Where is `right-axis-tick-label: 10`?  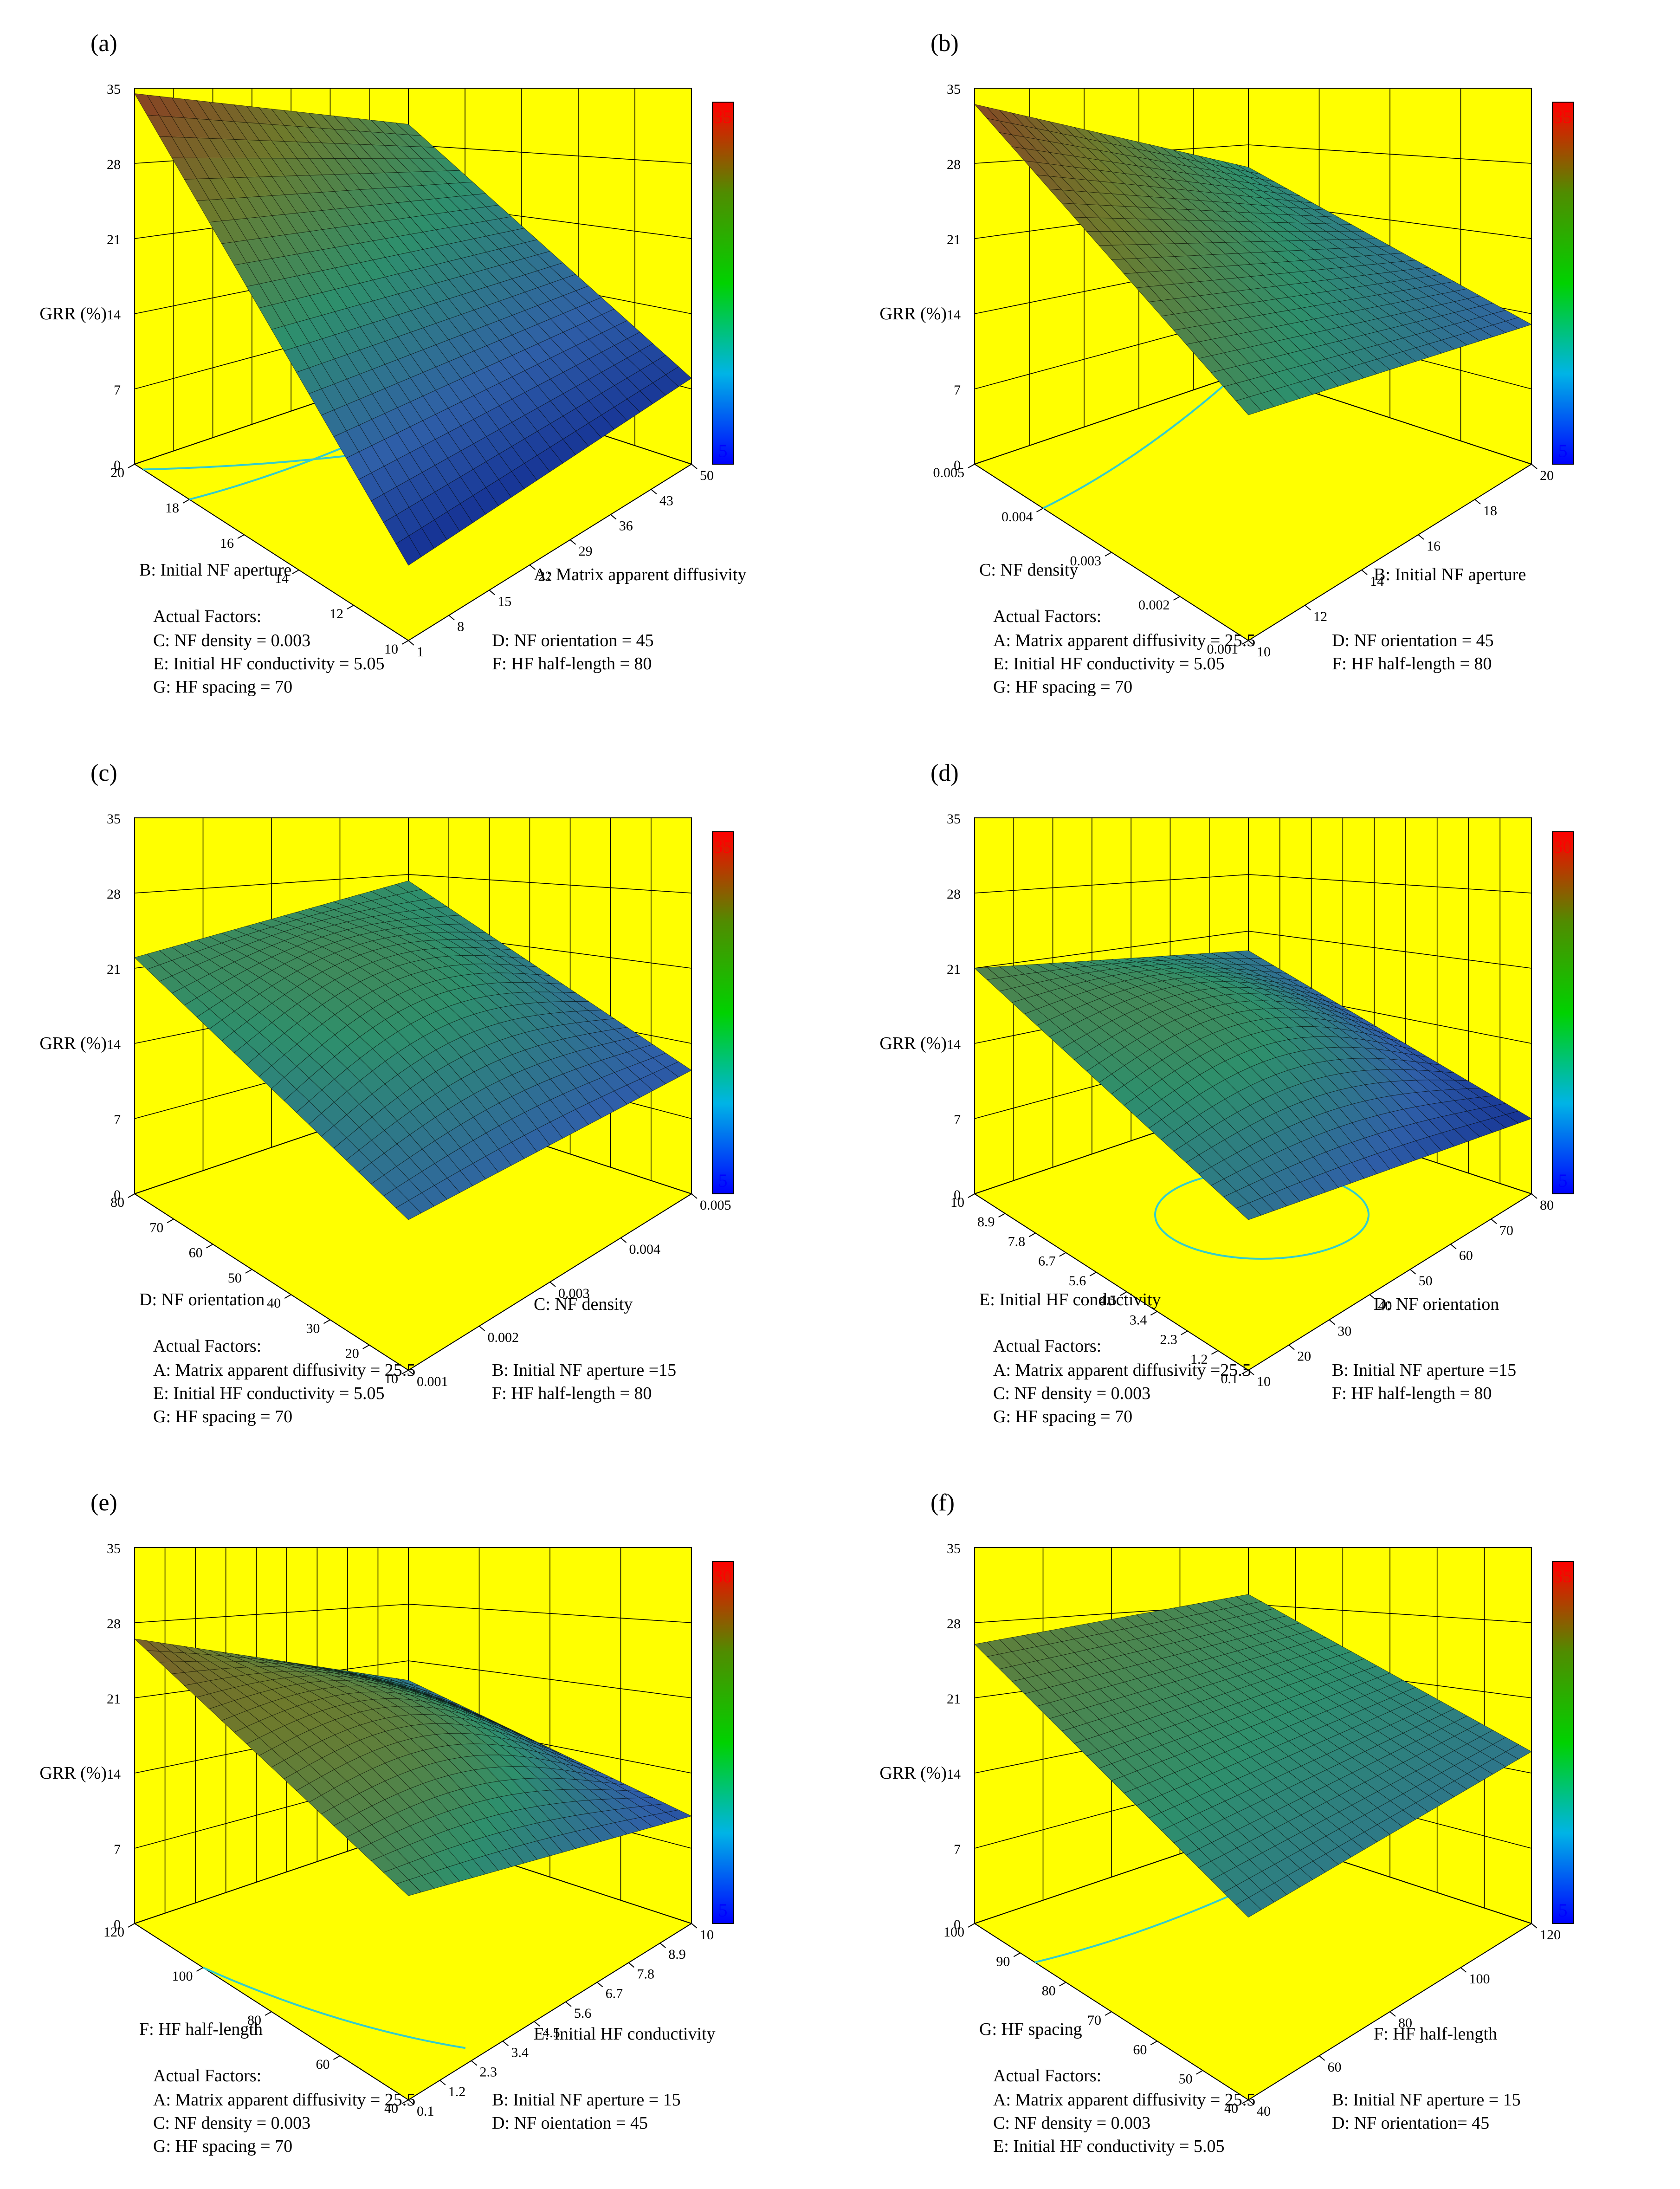
right-axis-tick-label: 10 is located at coordinates (1264, 1381).